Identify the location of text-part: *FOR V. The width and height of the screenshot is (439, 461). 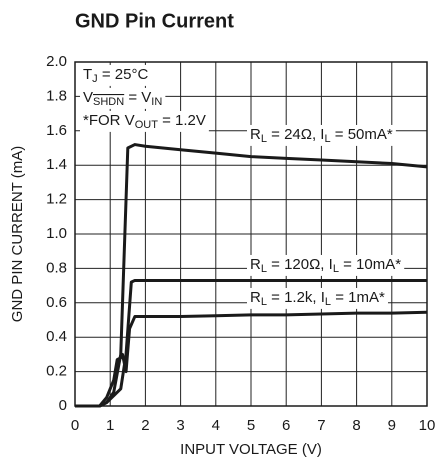
(109, 120).